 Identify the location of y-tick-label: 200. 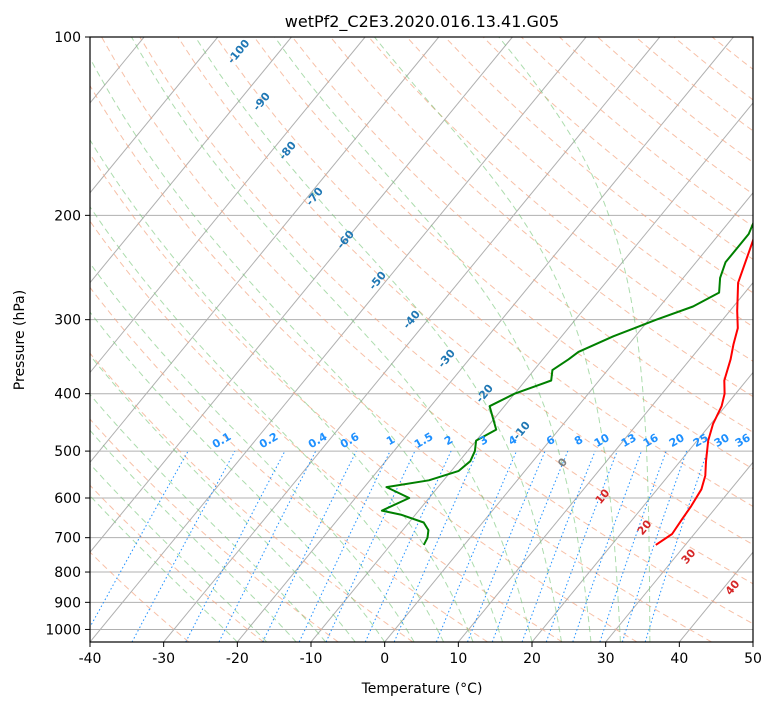
(67, 216).